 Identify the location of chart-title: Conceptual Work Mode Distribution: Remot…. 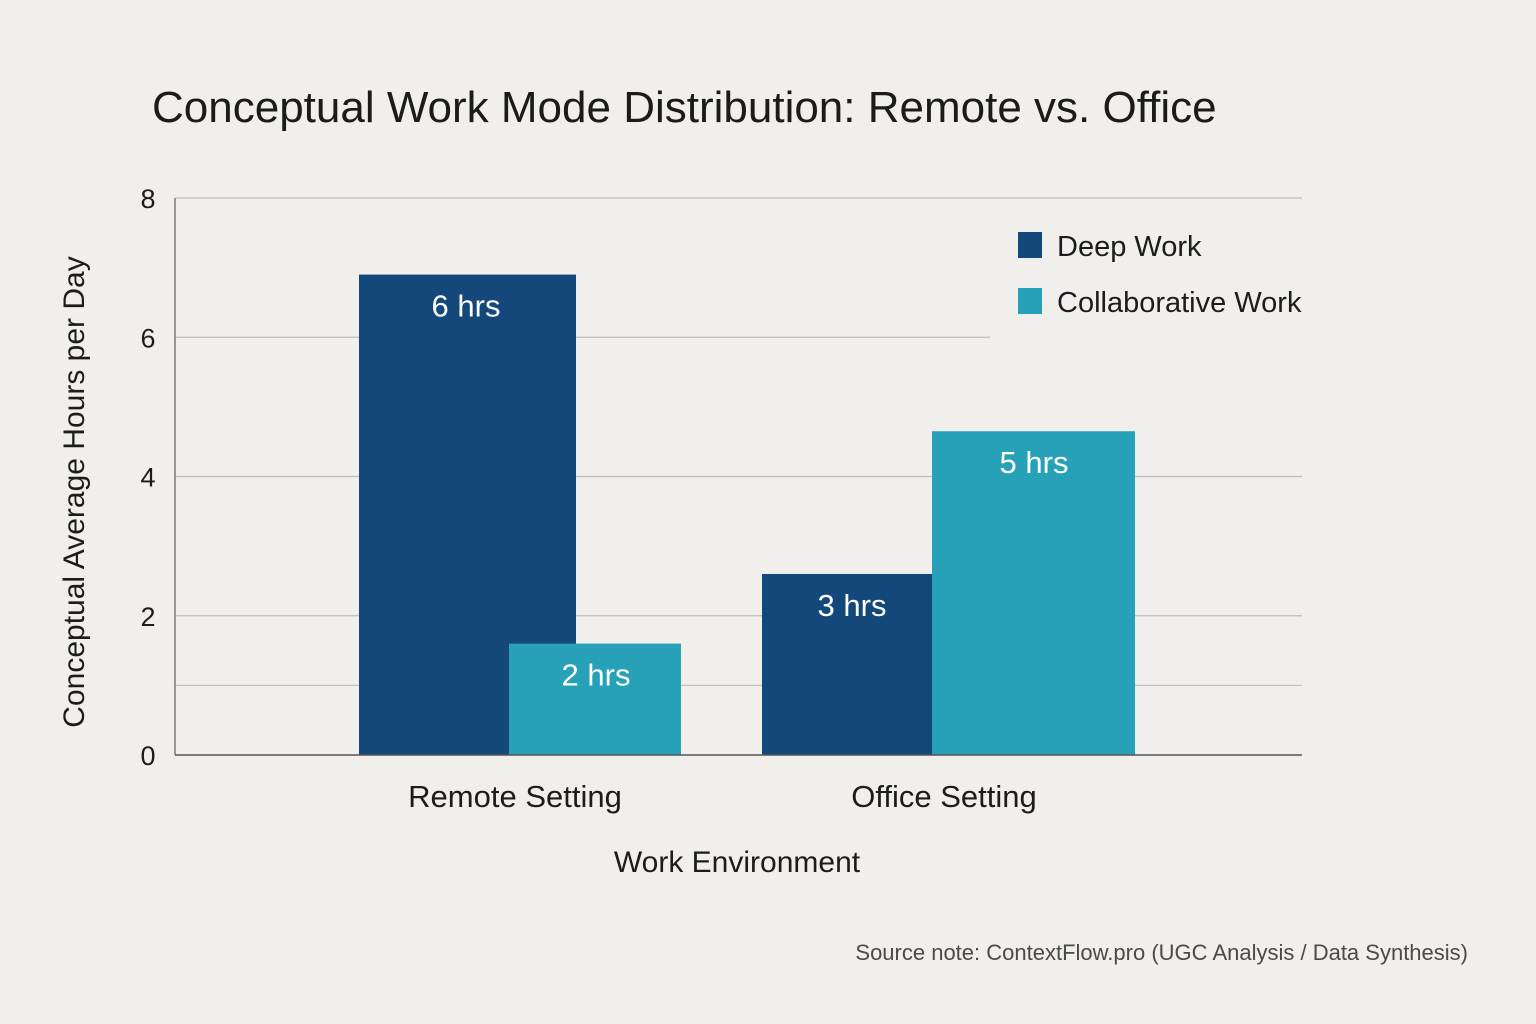
(684, 107).